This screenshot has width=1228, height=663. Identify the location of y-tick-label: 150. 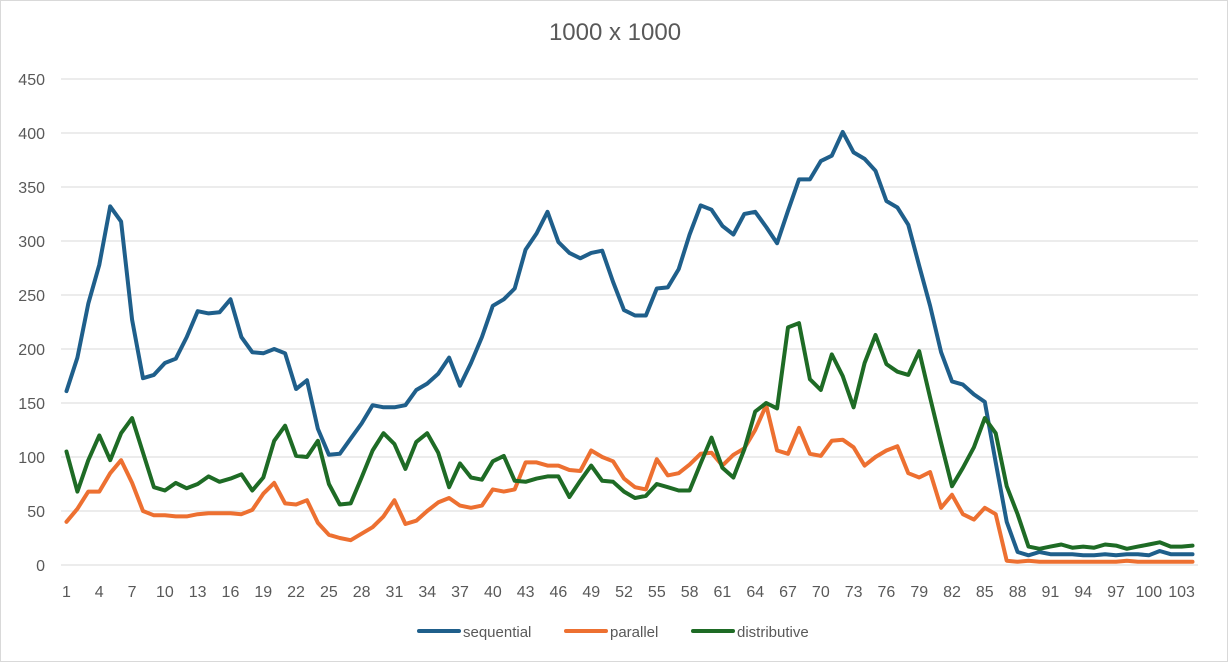
(31, 404).